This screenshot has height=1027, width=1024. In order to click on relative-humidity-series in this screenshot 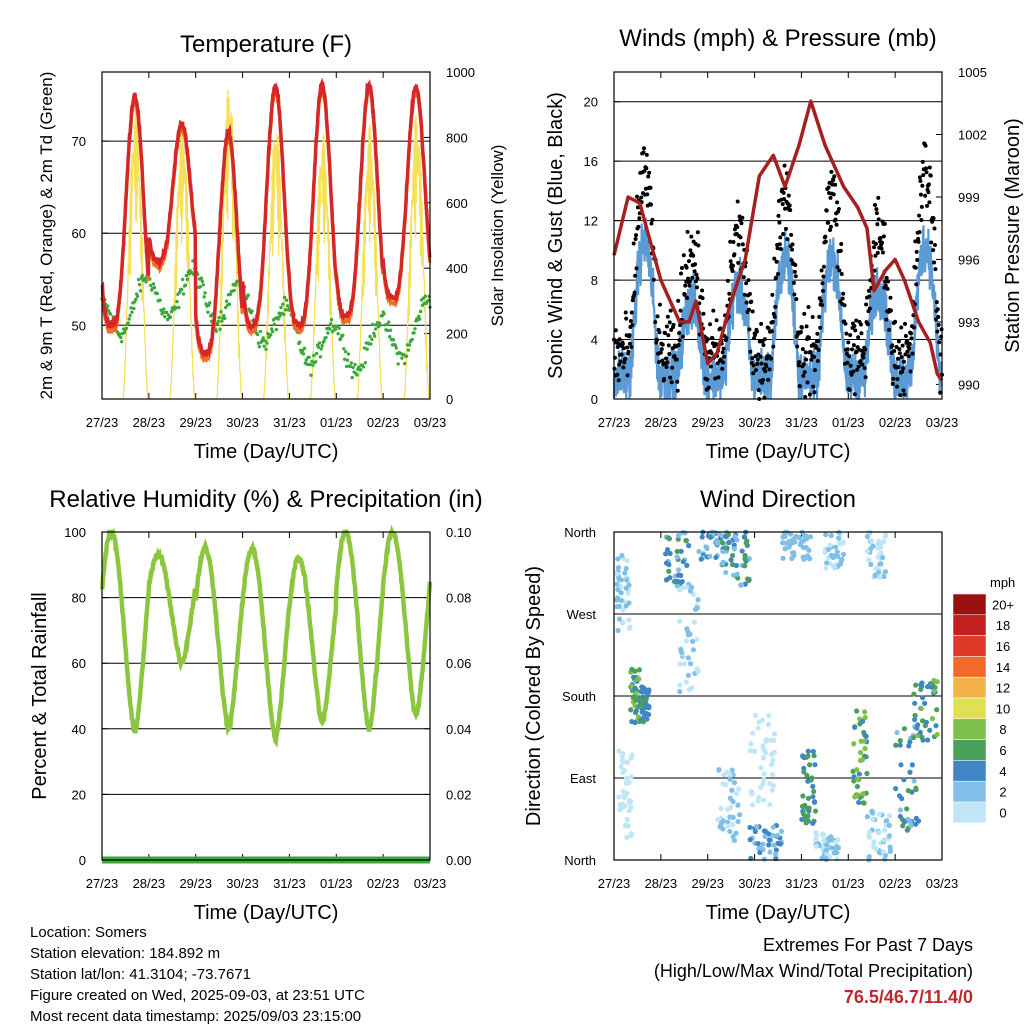, I will do `click(266, 636)`.